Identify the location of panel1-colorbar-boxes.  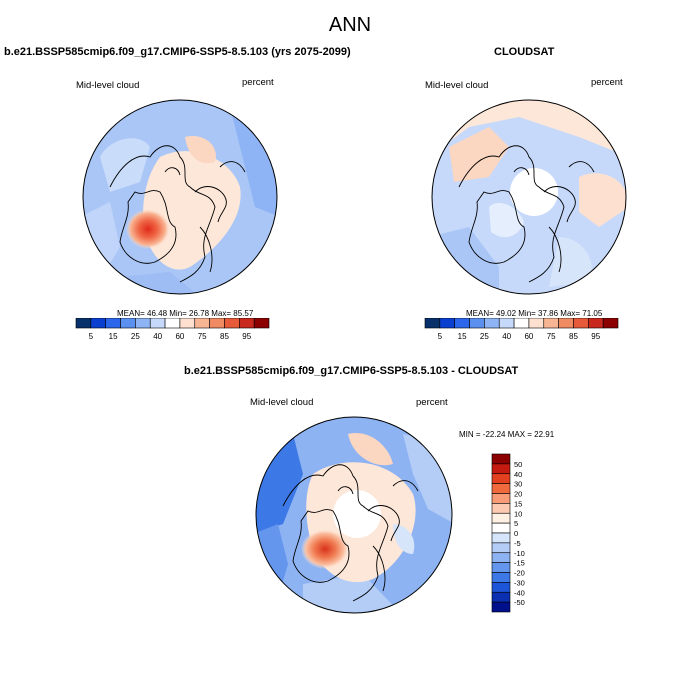
(172, 323).